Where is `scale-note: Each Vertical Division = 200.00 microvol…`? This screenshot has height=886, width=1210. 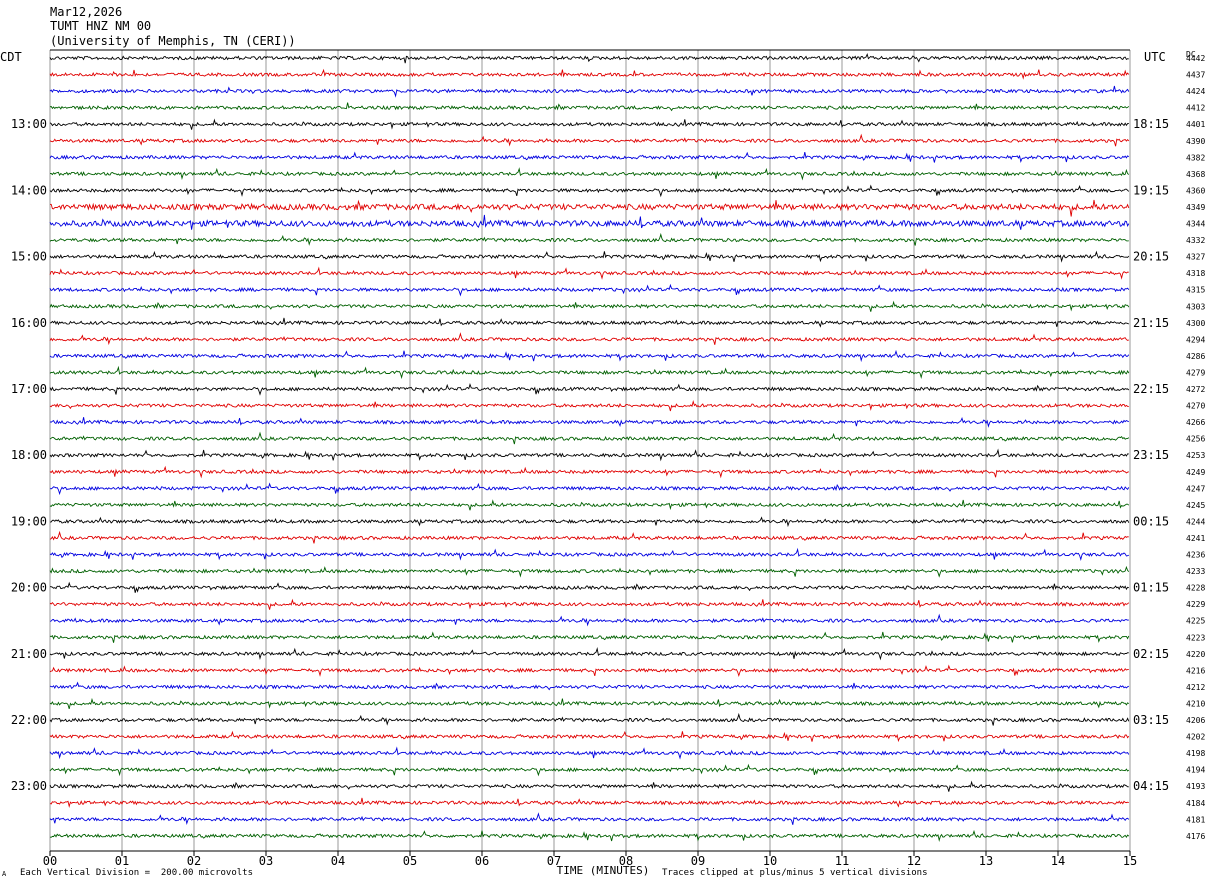
scale-note: Each Vertical Division = 200.00 microvol… is located at coordinates (136, 873).